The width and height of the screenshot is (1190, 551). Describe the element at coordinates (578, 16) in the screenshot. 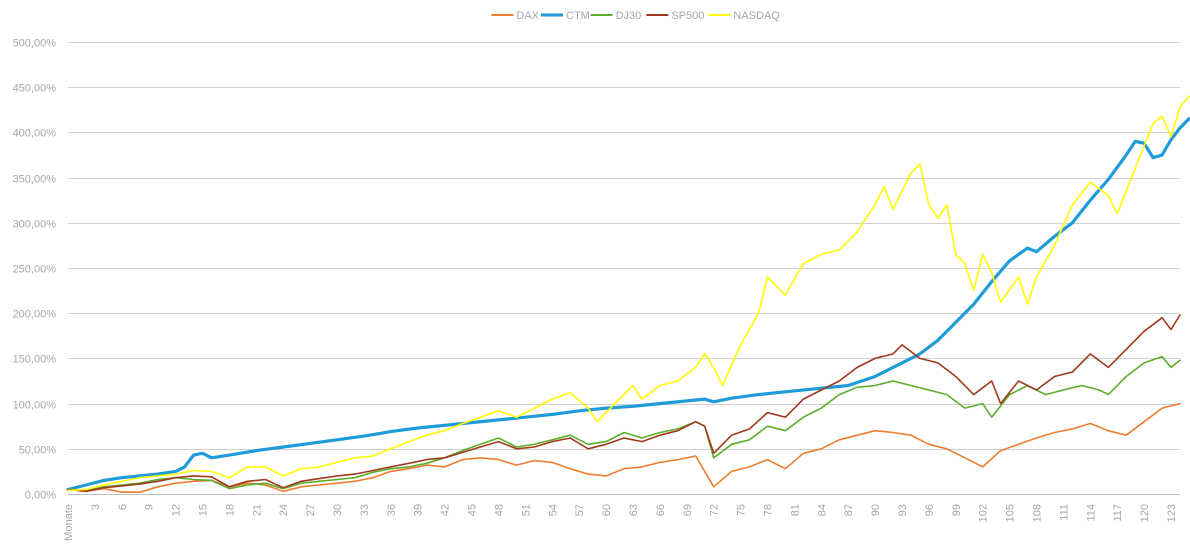

I see `legend-label-ctm: CTM` at that location.